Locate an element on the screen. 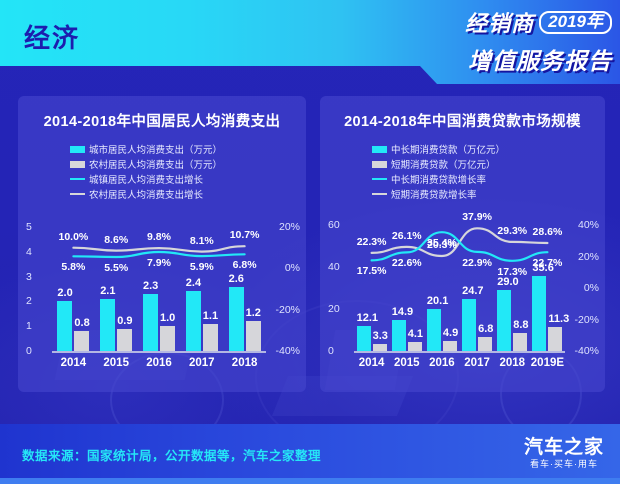 The width and height of the screenshot is (620, 484). bar-value-label: 29.0 is located at coordinates (508, 282).